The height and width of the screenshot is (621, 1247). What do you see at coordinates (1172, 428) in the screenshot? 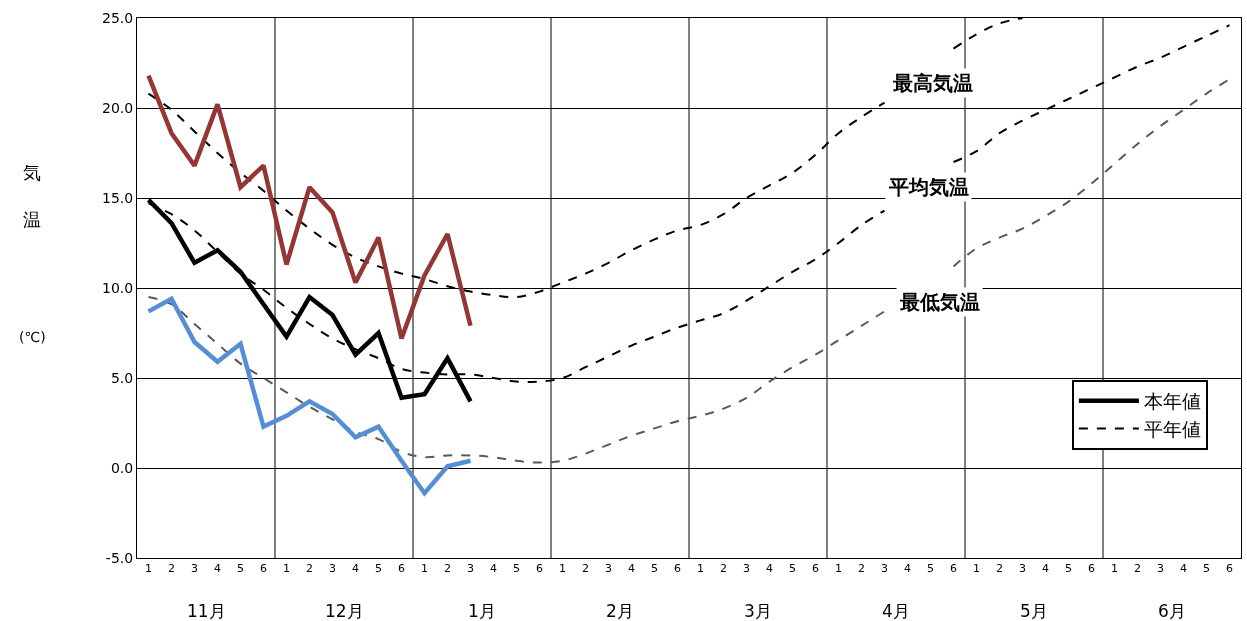
I see `legend-label: 平年値` at bounding box center [1172, 428].